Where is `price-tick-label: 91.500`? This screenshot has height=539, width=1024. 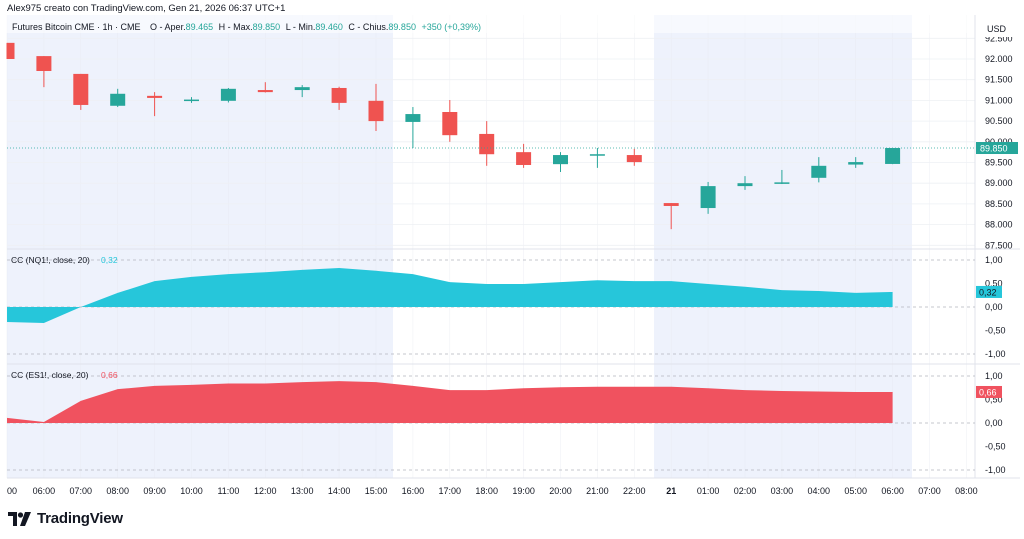 price-tick-label: 91.500 is located at coordinates (999, 80).